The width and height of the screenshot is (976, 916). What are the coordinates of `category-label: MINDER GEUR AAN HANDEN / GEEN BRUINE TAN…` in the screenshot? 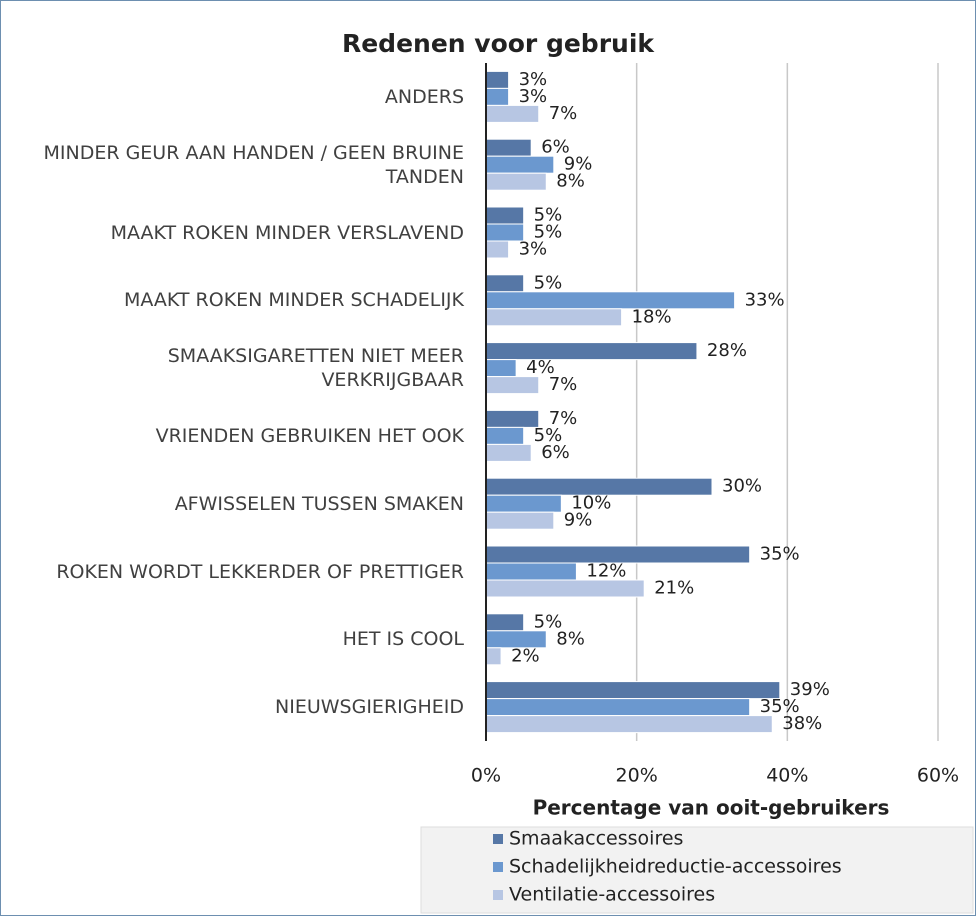 It's located at (253, 164).